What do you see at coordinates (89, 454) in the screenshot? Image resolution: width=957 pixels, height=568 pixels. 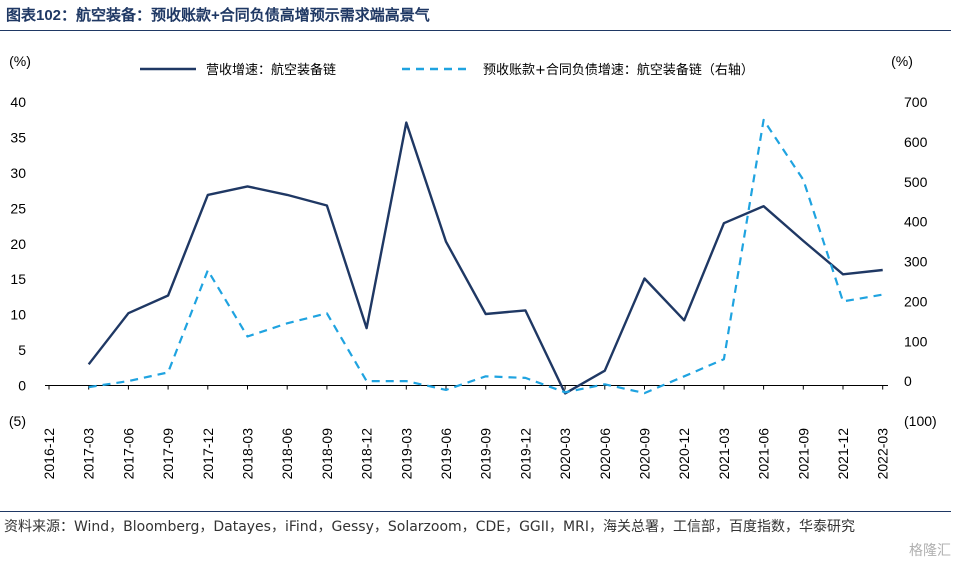 I see `x-tick-label: 2017-03` at bounding box center [89, 454].